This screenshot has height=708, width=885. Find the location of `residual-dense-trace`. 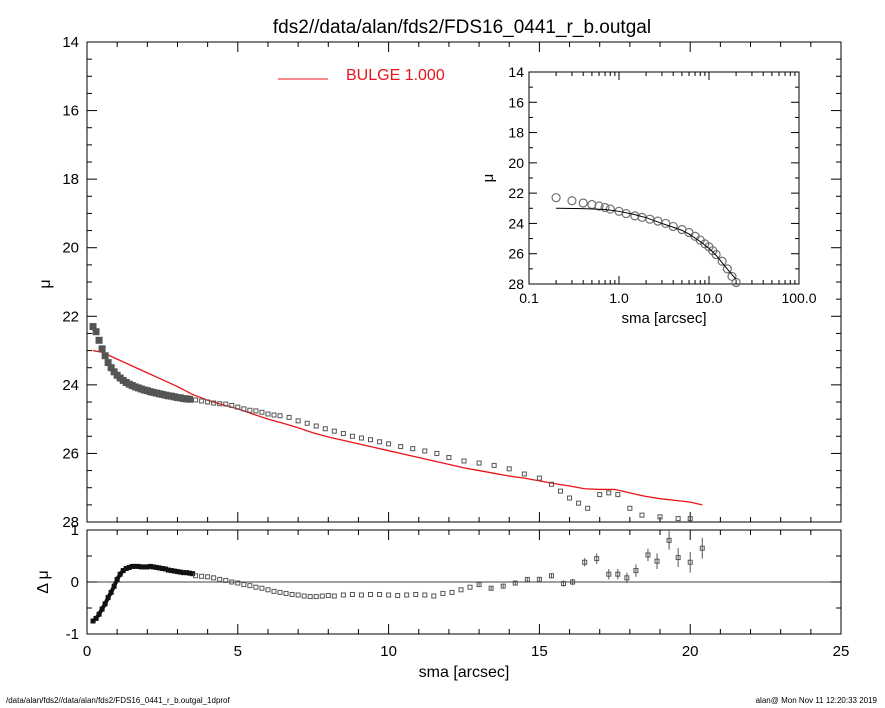

residual-dense-trace is located at coordinates (143, 593).